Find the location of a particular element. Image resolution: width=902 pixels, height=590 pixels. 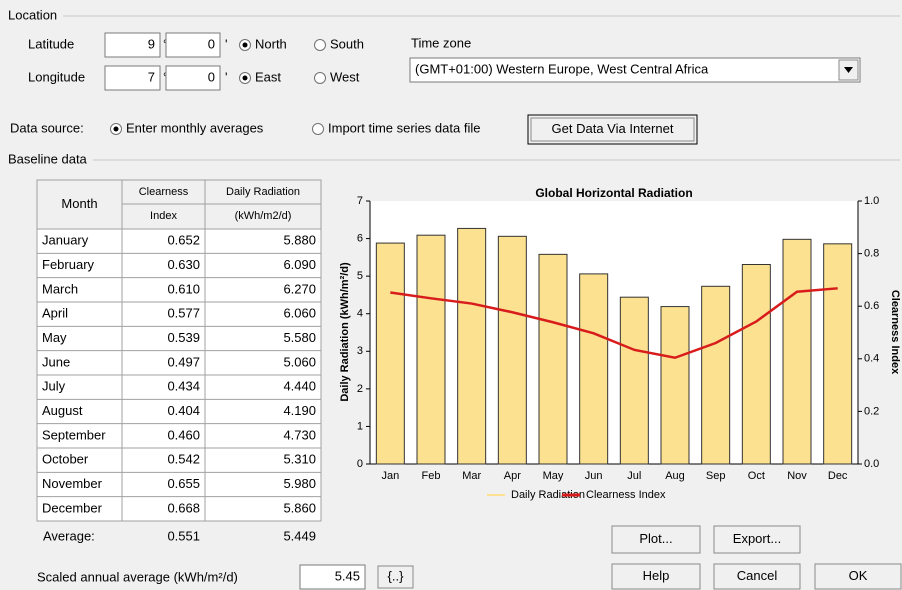

x-tick-label: Oct is located at coordinates (756, 476).